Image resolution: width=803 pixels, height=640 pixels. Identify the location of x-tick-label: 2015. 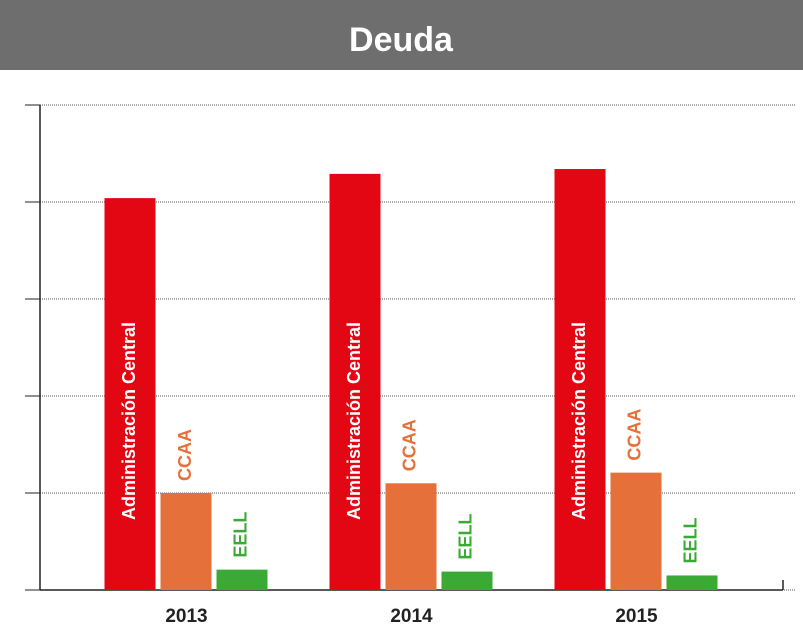
(636, 616).